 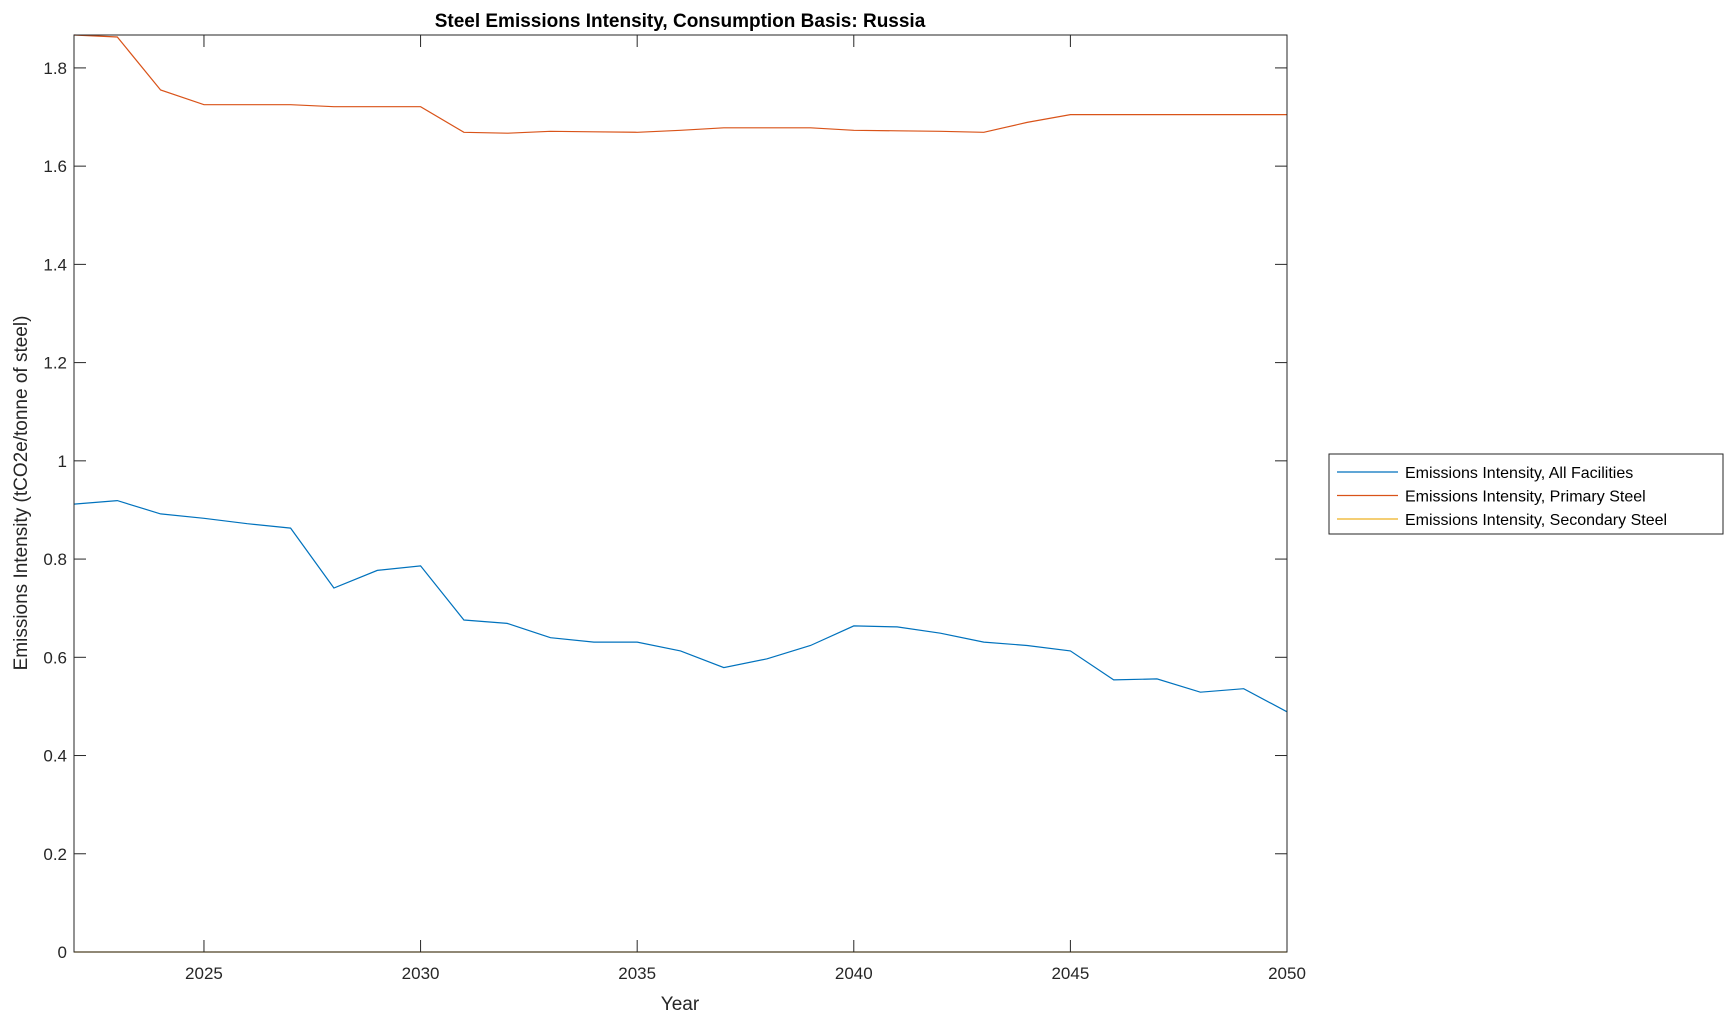 I want to click on y-tick-label: 0.6, so click(x=55, y=657).